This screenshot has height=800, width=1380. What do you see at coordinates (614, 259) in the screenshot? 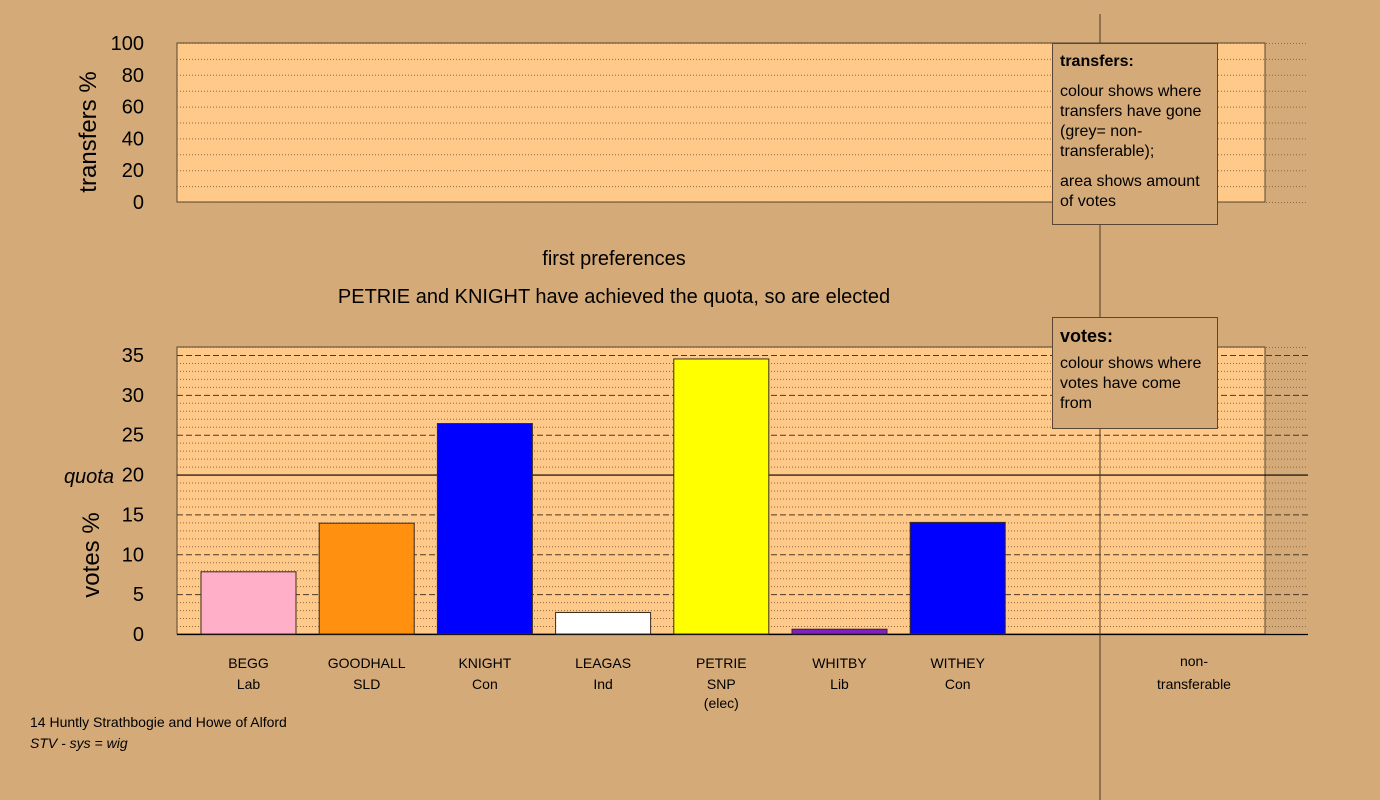
I see `subtitle-first-preferences: first preferences` at bounding box center [614, 259].